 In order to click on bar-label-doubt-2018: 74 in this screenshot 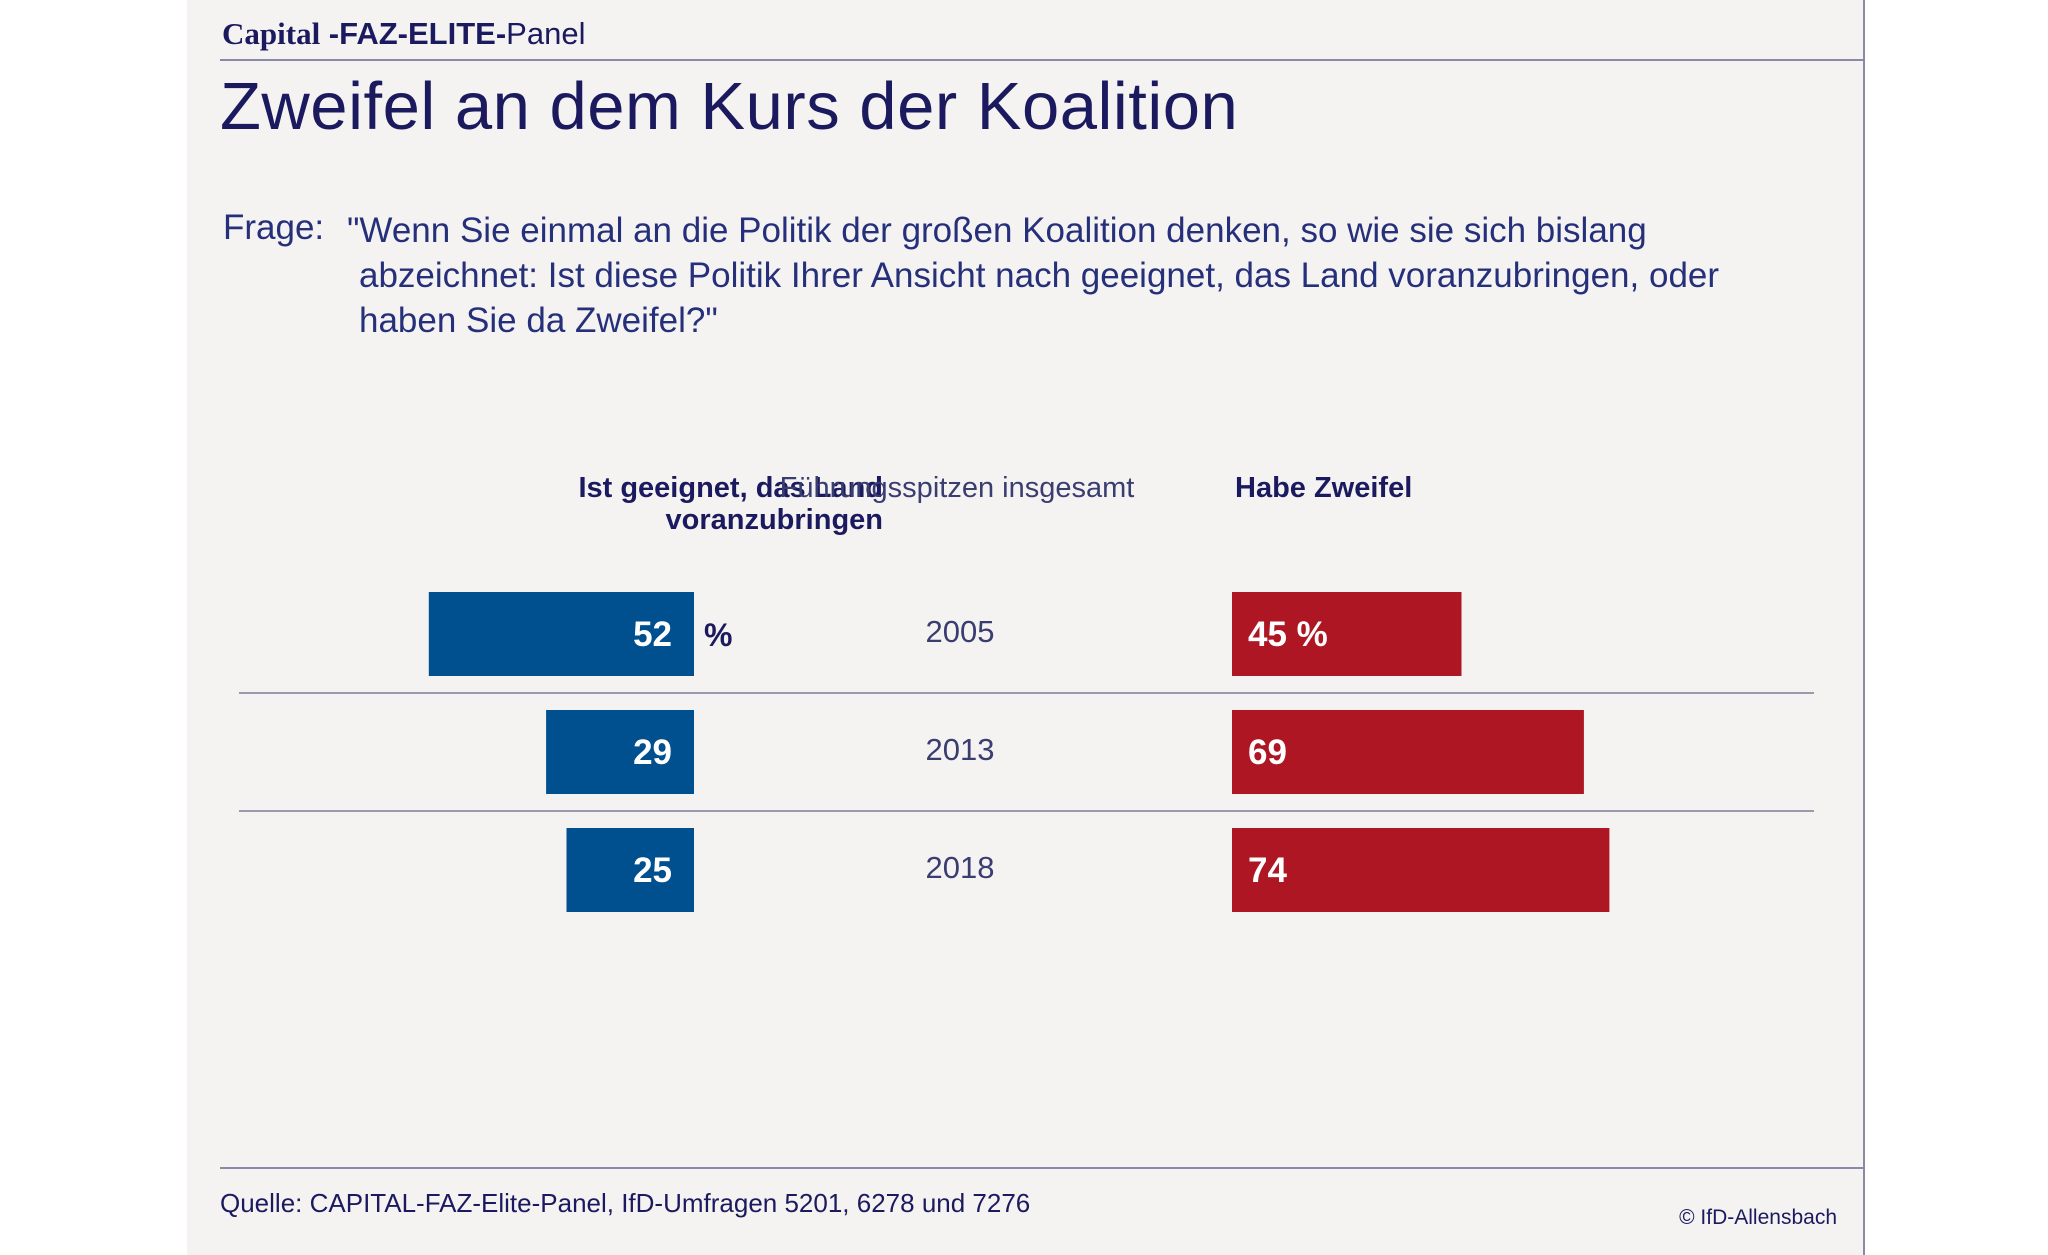, I will do `click(1267, 870)`.